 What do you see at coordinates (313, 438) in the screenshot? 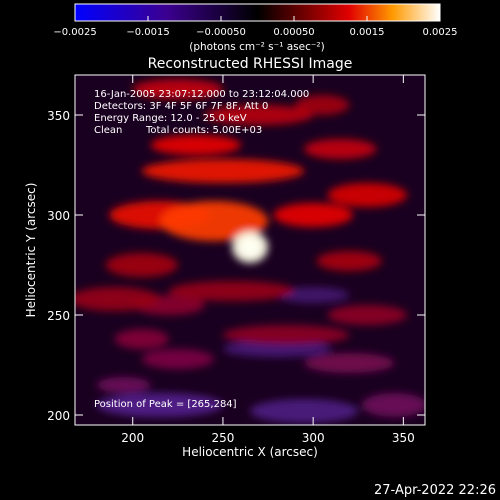
I see `x-tick-label: 300` at bounding box center [313, 438].